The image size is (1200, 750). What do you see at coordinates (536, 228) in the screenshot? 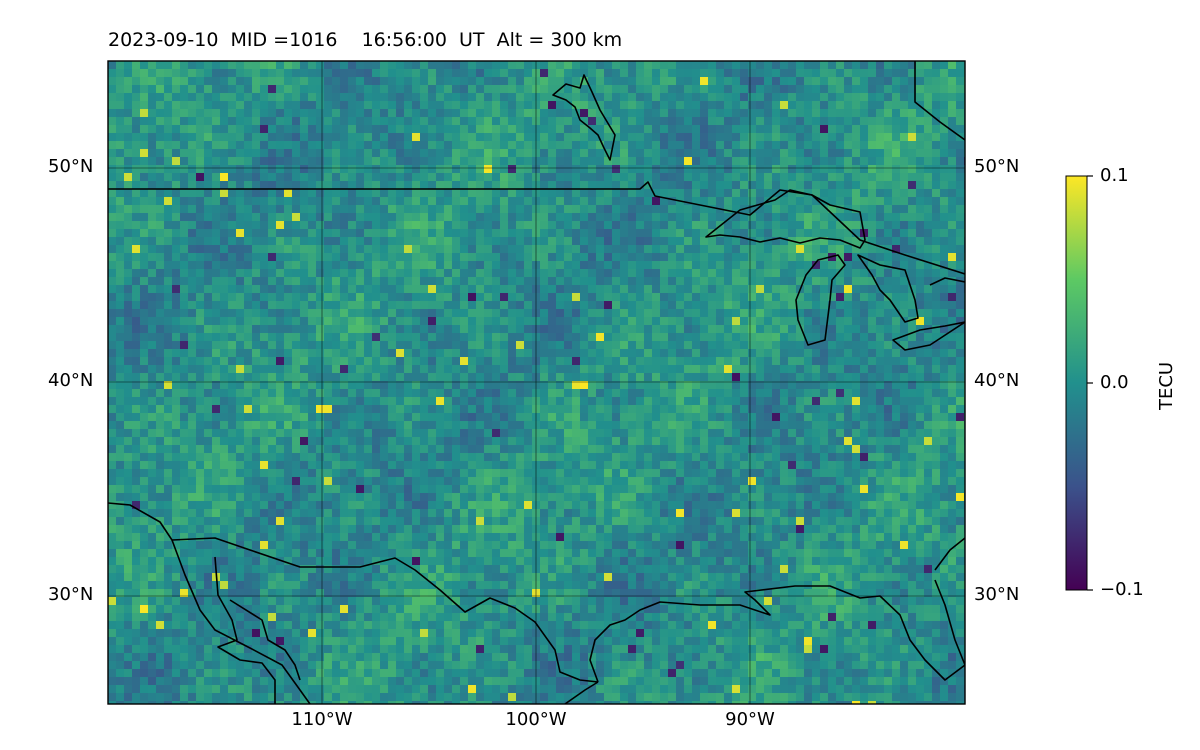
I see `us-canada-border` at bounding box center [536, 228].